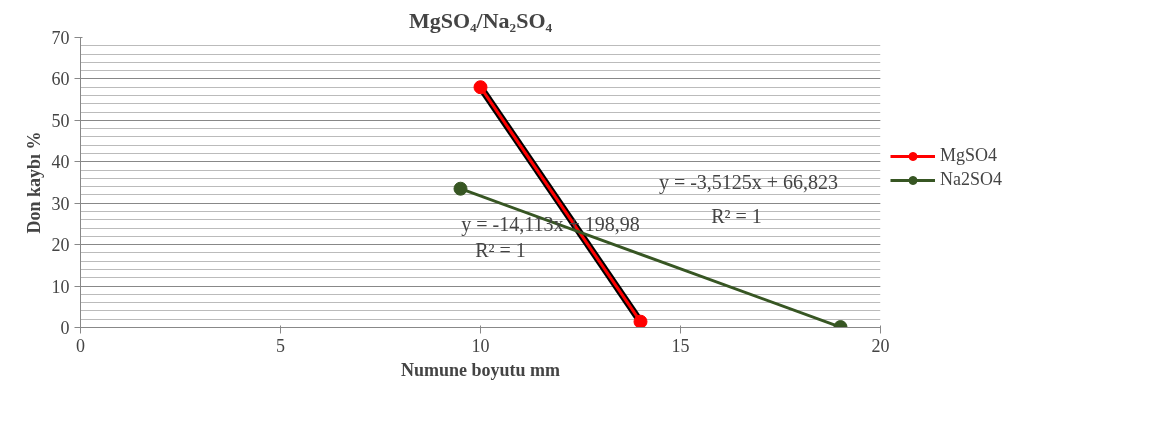 The height and width of the screenshot is (445, 1151). Describe the element at coordinates (480, 345) in the screenshot. I see `x-tick-label: 10` at that location.